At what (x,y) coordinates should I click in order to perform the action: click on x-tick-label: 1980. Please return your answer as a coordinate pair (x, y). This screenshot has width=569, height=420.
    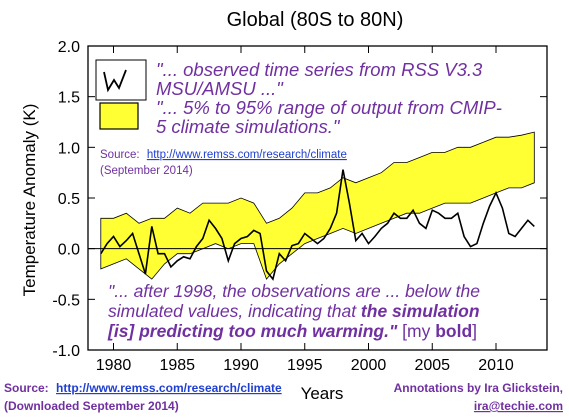
    Looking at the image, I should click on (114, 365).